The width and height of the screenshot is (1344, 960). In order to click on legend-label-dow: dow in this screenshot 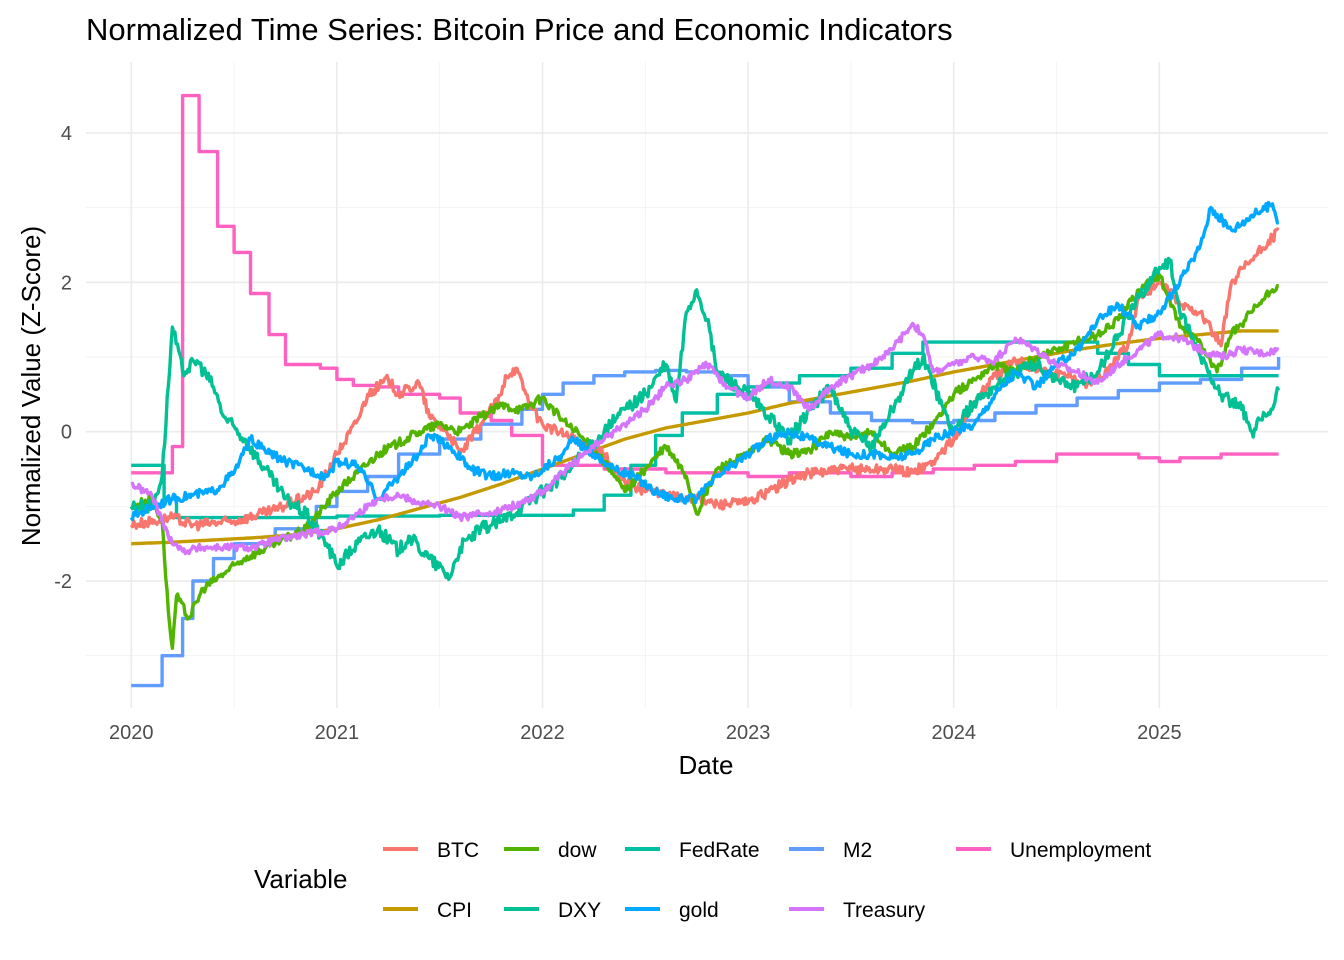, I will do `click(577, 850)`.